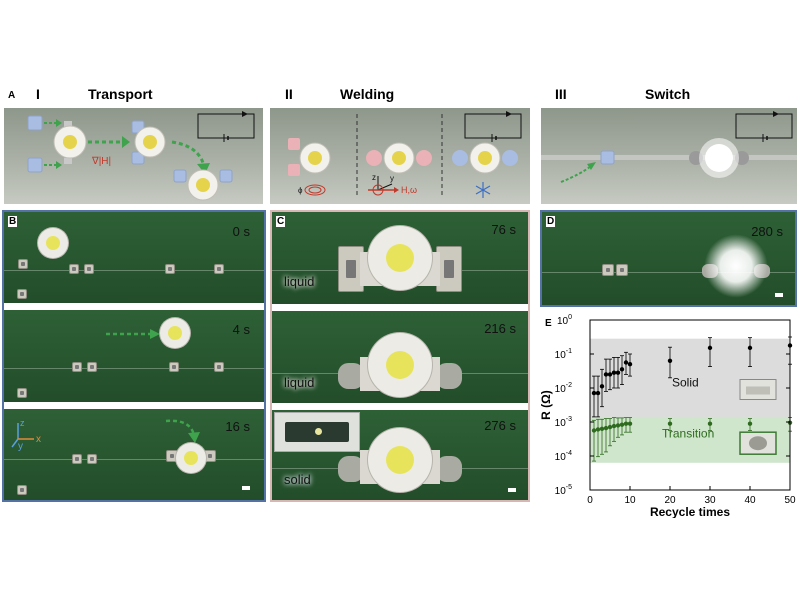 This screenshot has width=800, height=600. Describe the element at coordinates (367, 94) in the screenshot. I see `section-ii-title: Welding` at that location.